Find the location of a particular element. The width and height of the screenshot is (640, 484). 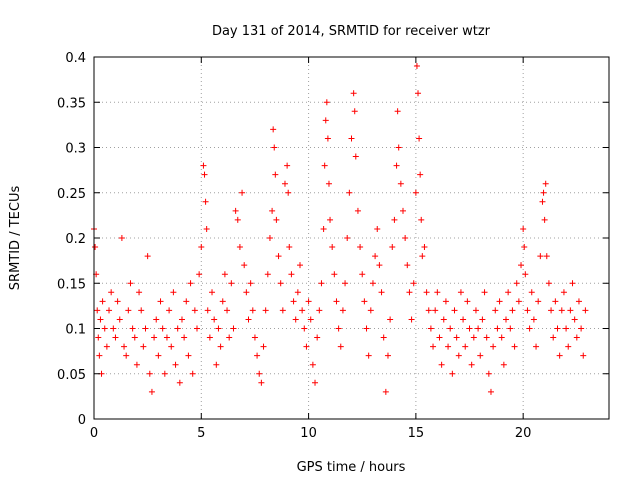

x-tick-label: 5 is located at coordinates (201, 433).